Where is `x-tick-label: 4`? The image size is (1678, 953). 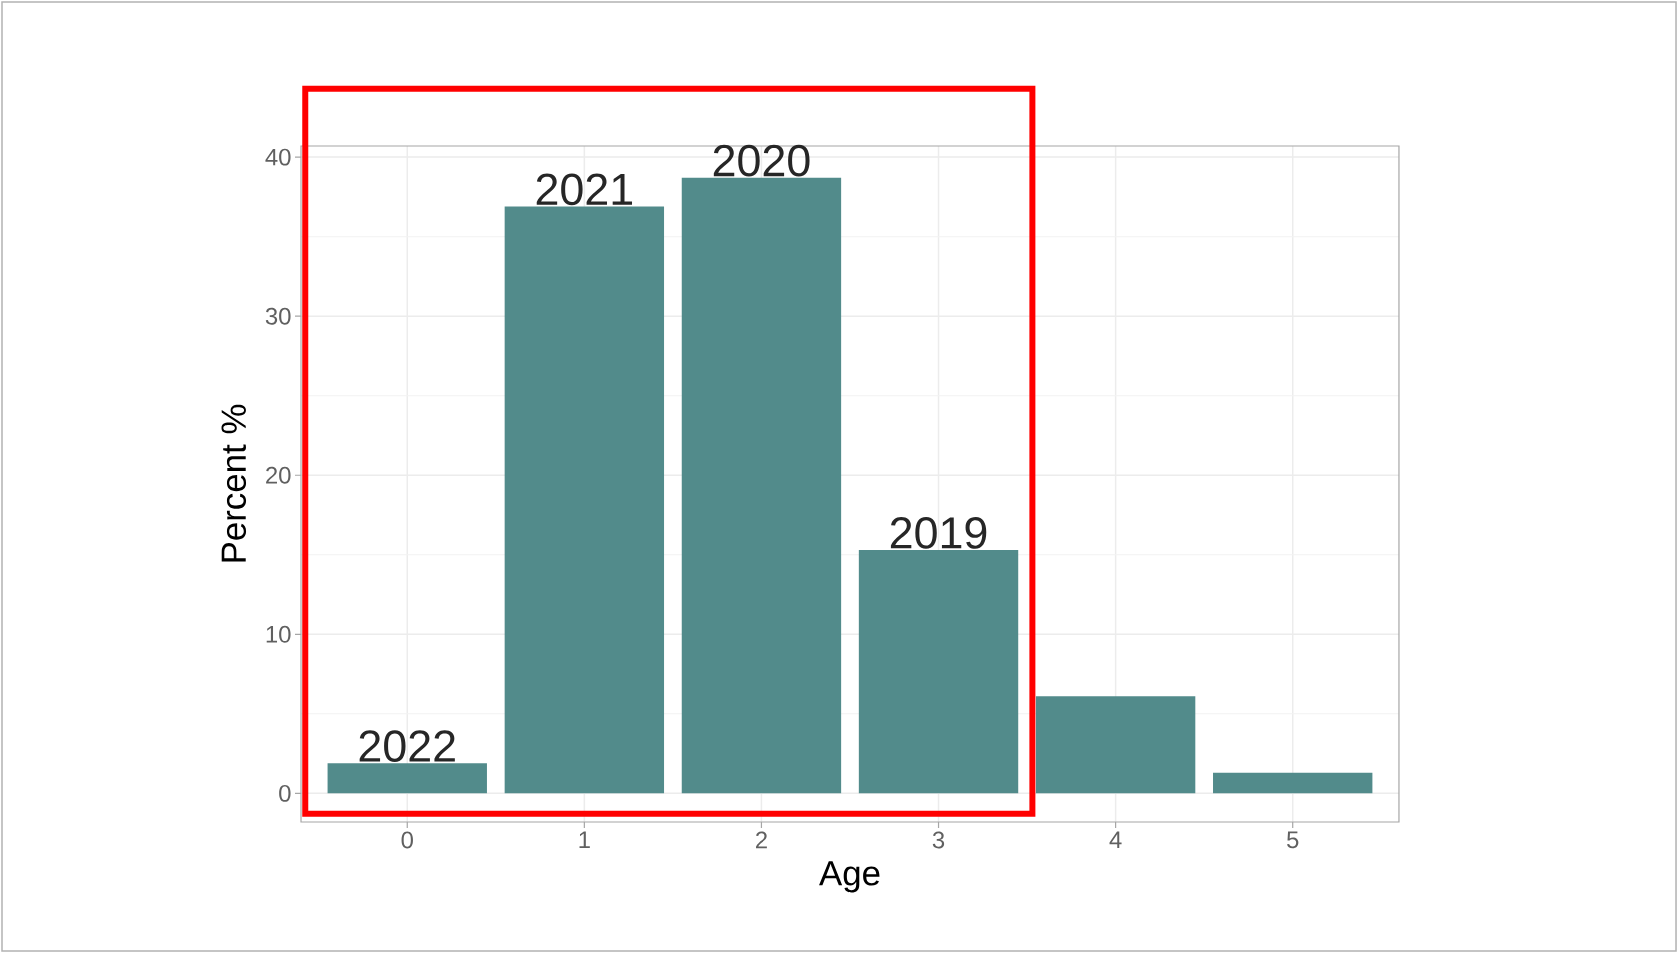 x-tick-label: 4 is located at coordinates (1115, 839).